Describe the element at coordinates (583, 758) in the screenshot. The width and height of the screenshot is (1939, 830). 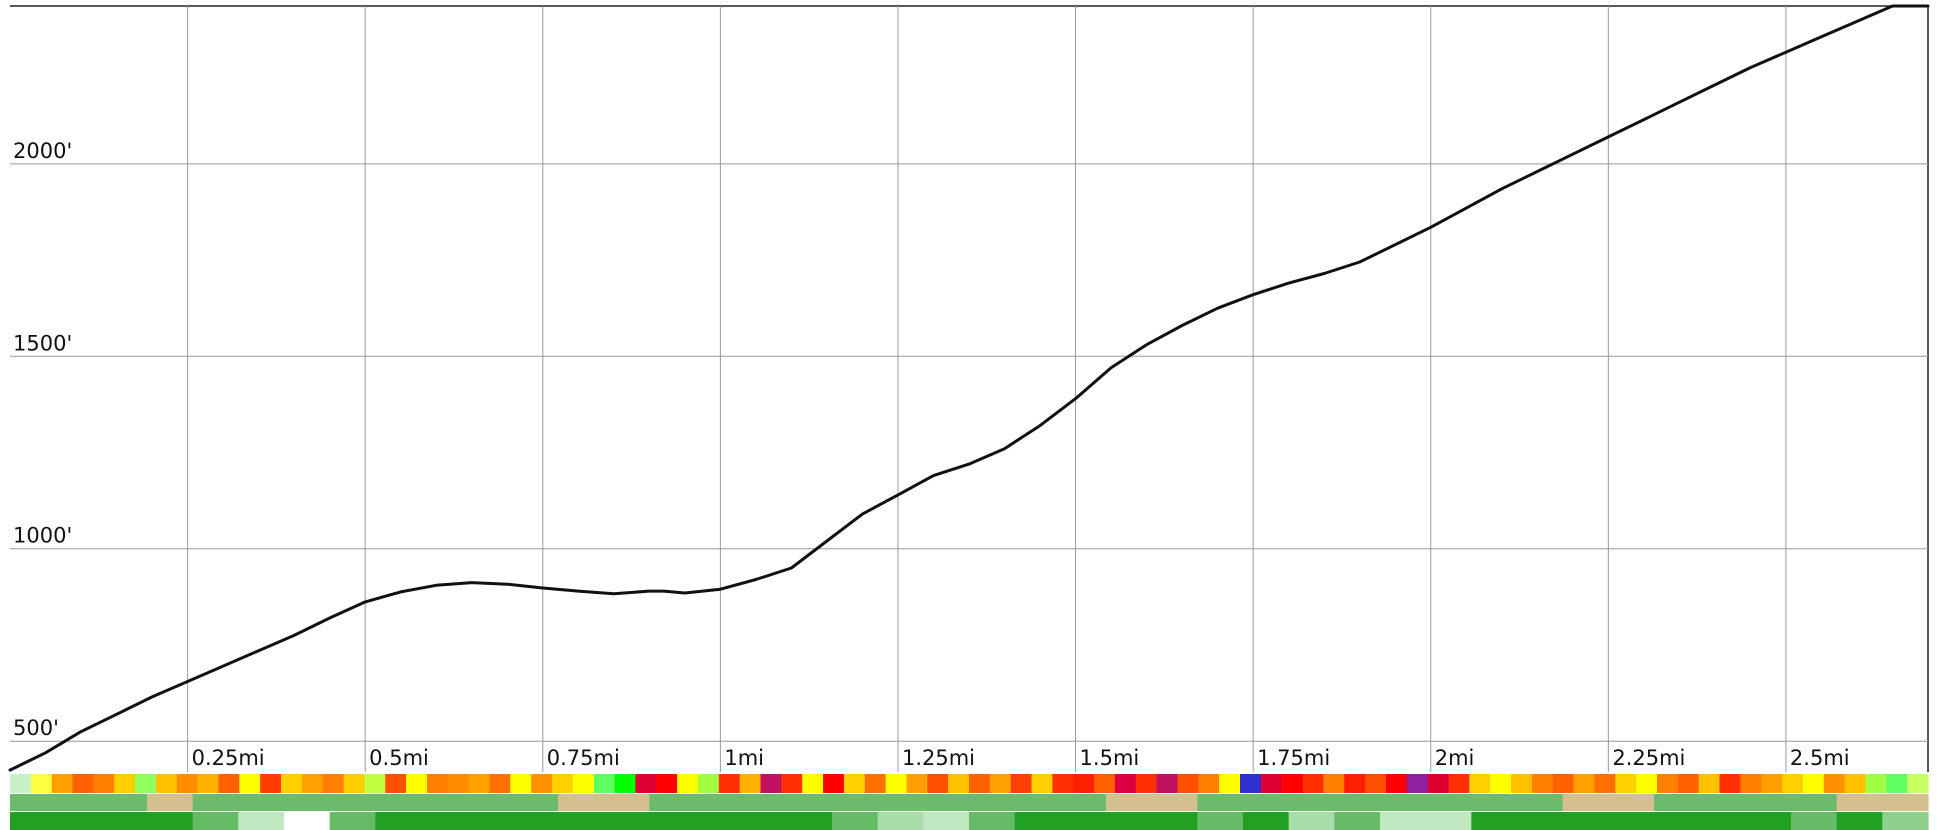
I see `x-tick-label: 0.75mi` at that location.